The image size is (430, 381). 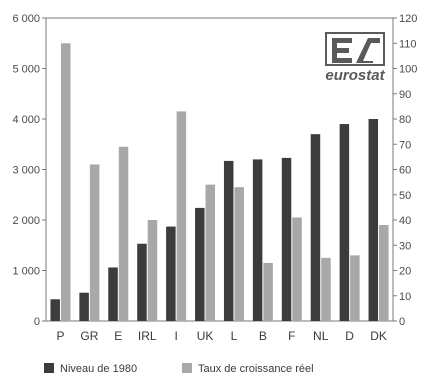 What do you see at coordinates (321, 336) in the screenshot?
I see `category-label: NL` at bounding box center [321, 336].